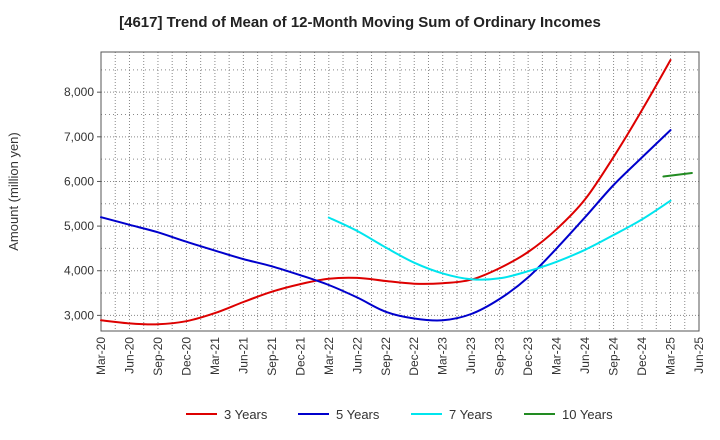 This screenshot has height=440, width=720. Describe the element at coordinates (557, 356) in the screenshot. I see `x-tick-label: Mar-24` at that location.